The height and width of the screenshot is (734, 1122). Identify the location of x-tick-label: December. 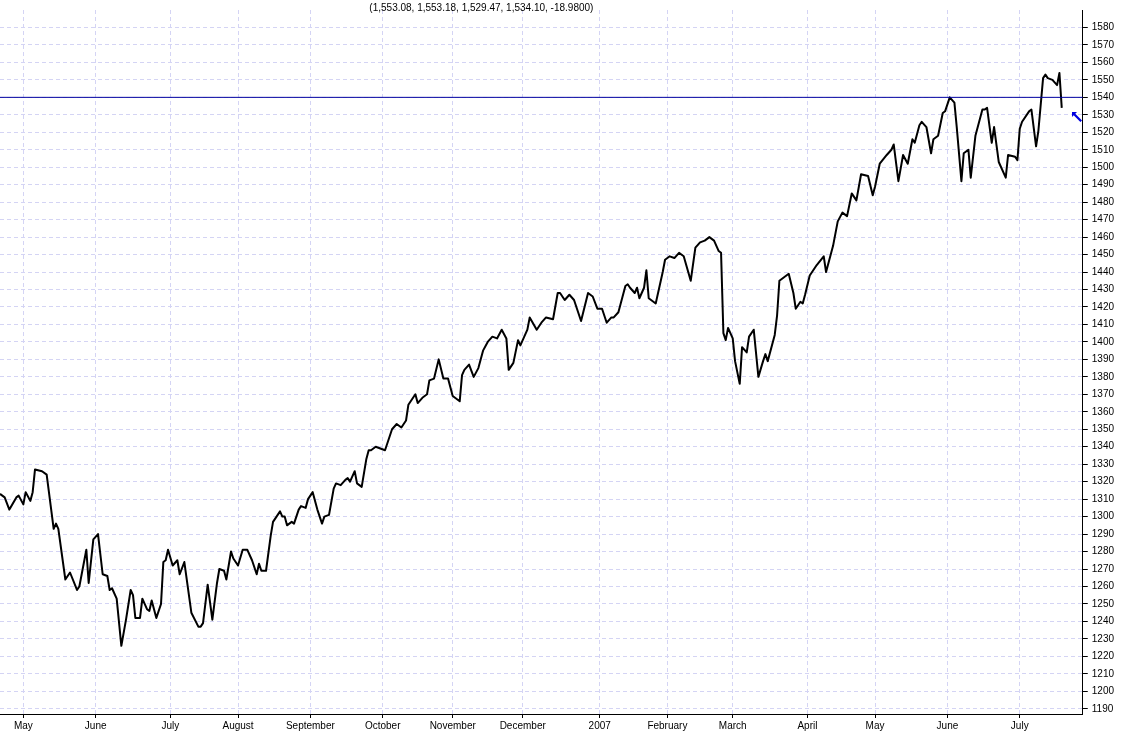
(523, 725).